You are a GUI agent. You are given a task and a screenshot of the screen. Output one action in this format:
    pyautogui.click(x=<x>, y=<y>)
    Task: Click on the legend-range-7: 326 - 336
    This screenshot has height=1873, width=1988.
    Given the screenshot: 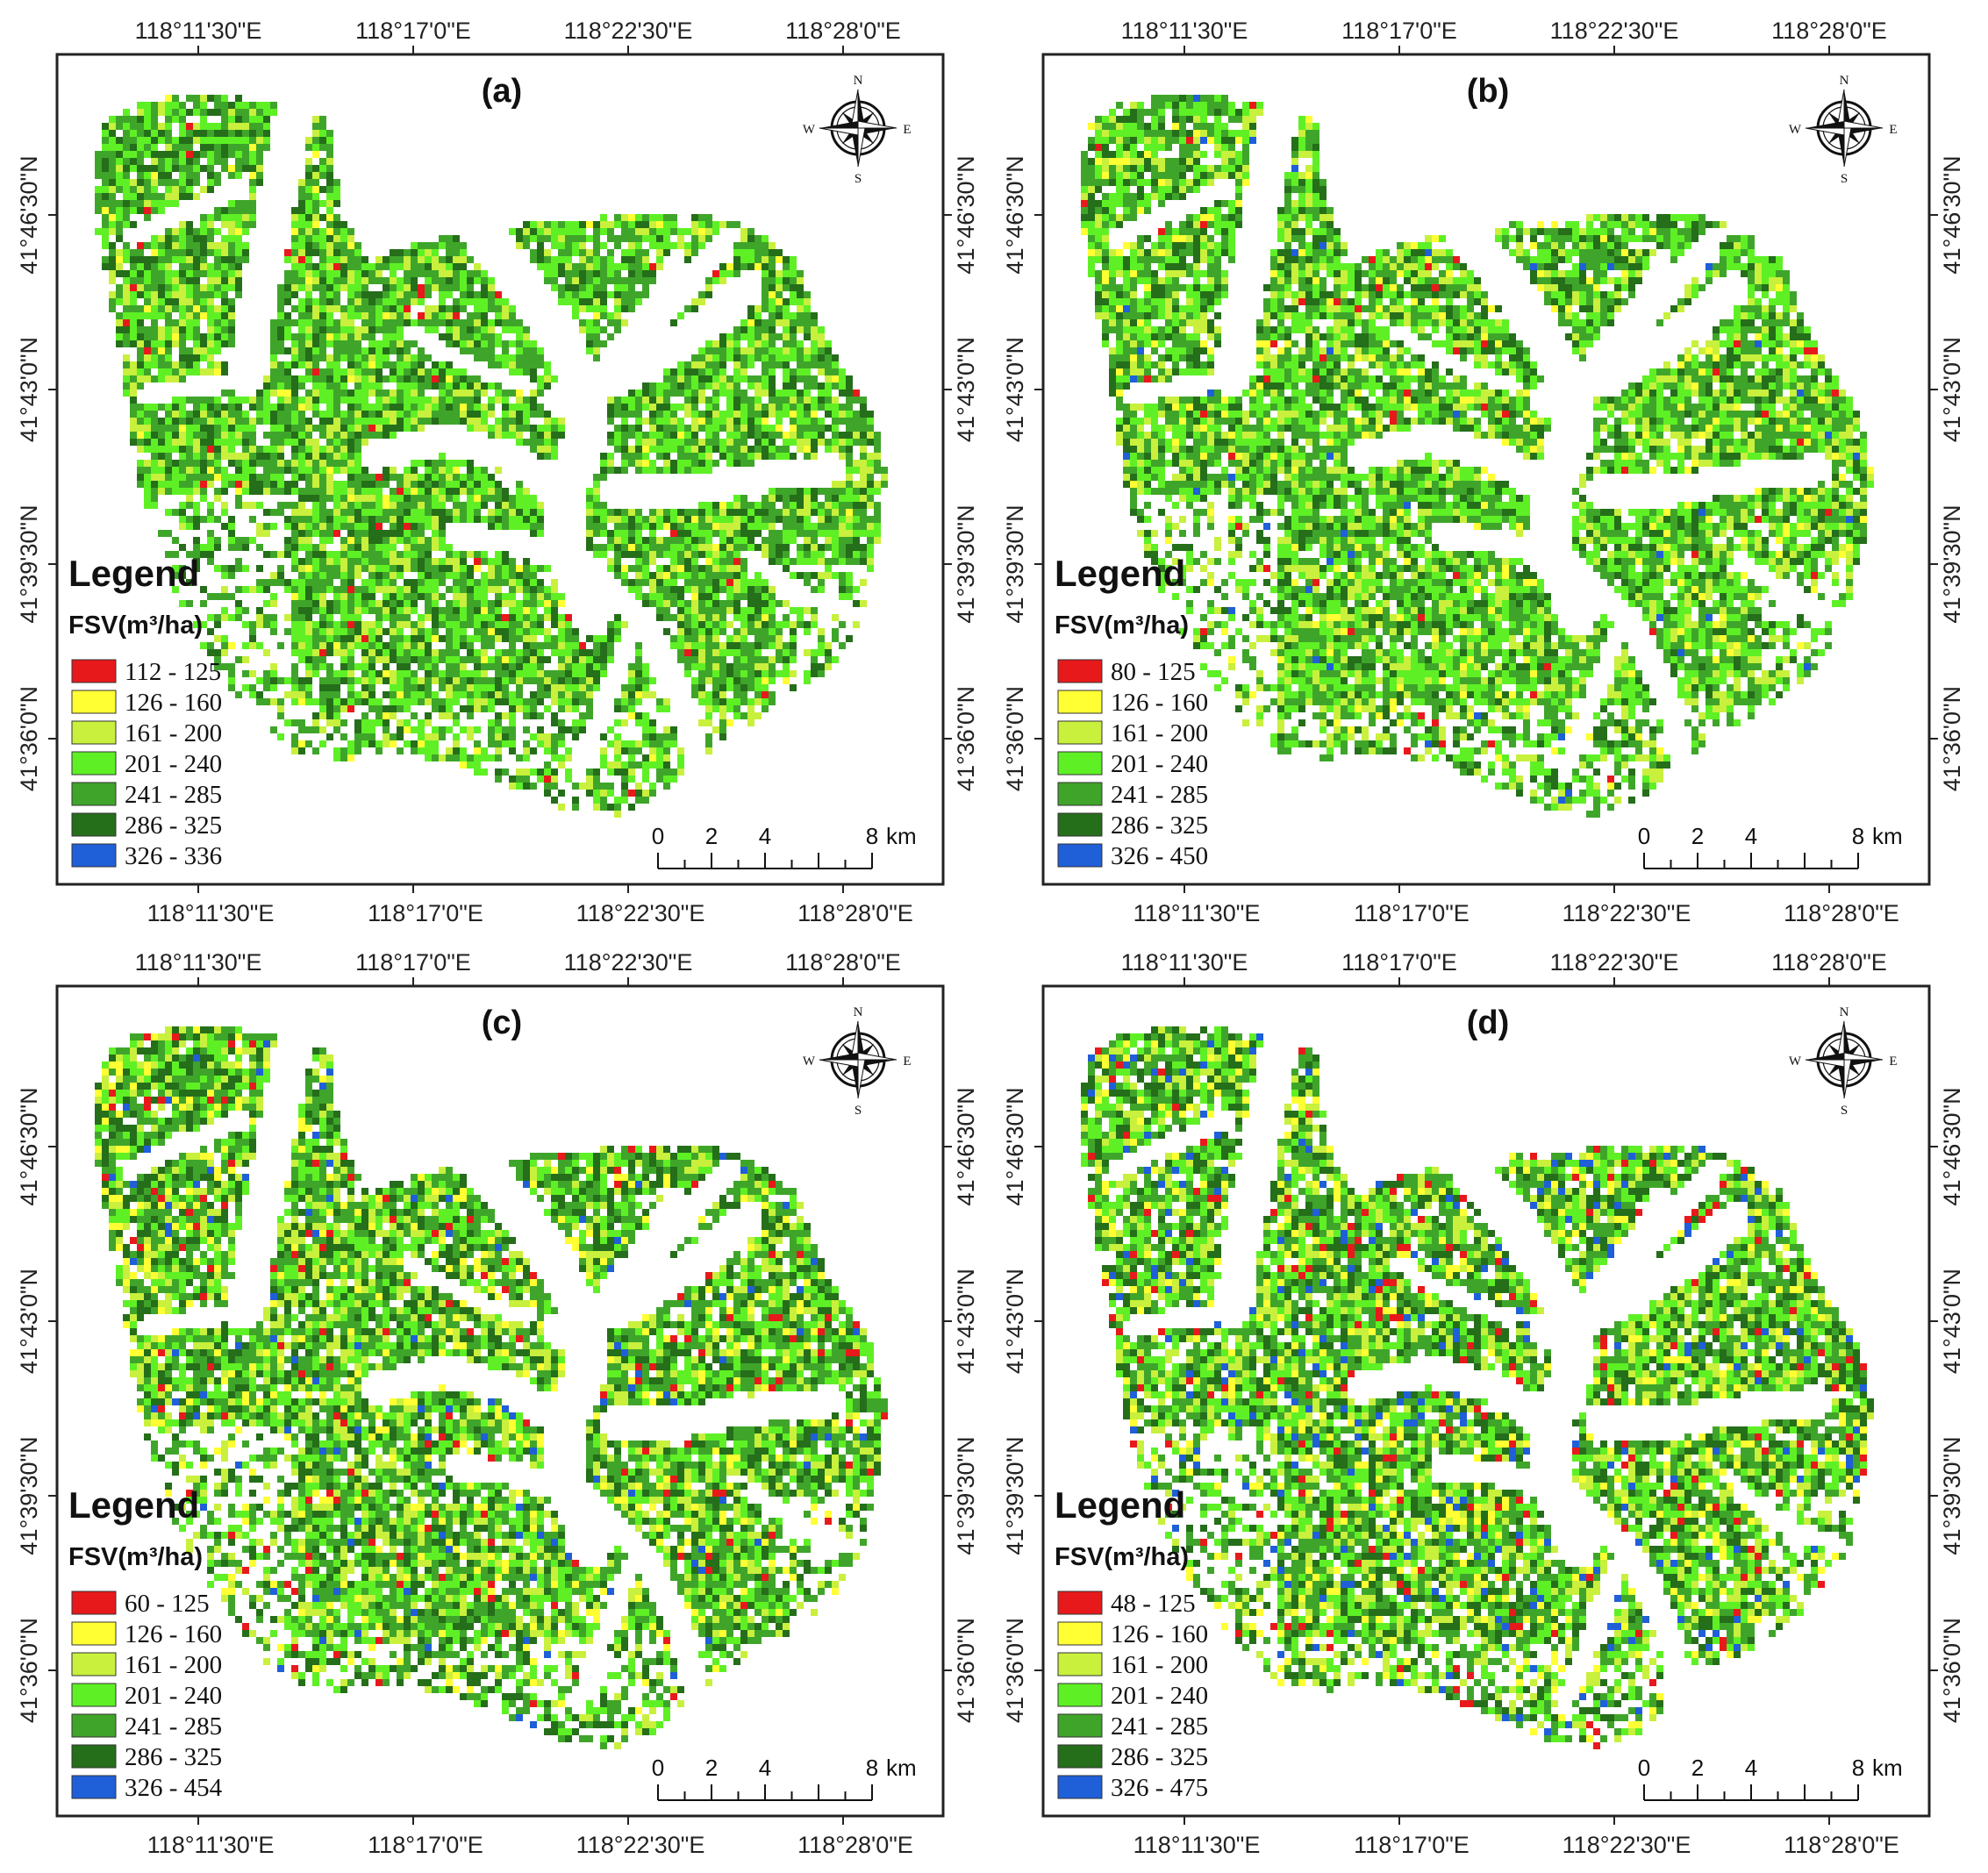 What is the action you would take?
    pyautogui.click(x=173, y=856)
    